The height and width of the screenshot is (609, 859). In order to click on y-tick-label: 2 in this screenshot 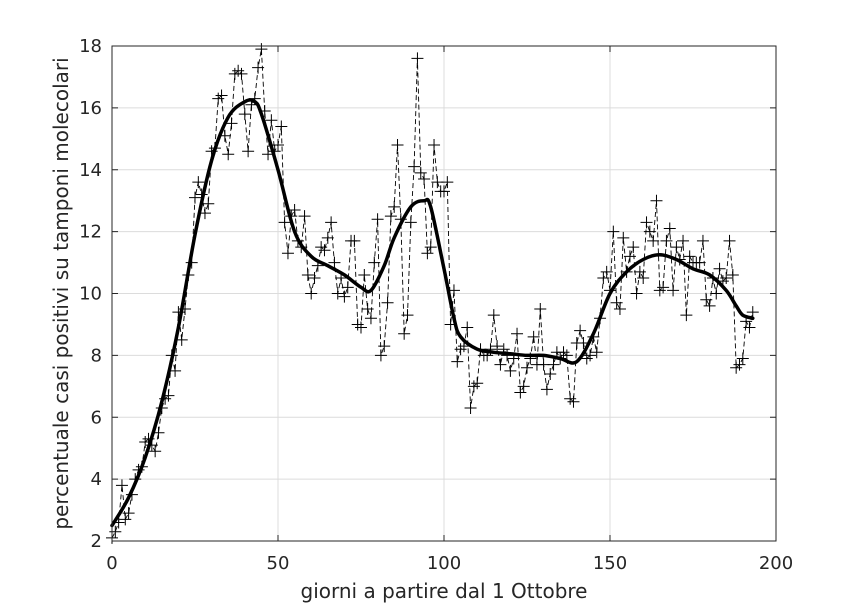, I will do `click(96, 541)`.